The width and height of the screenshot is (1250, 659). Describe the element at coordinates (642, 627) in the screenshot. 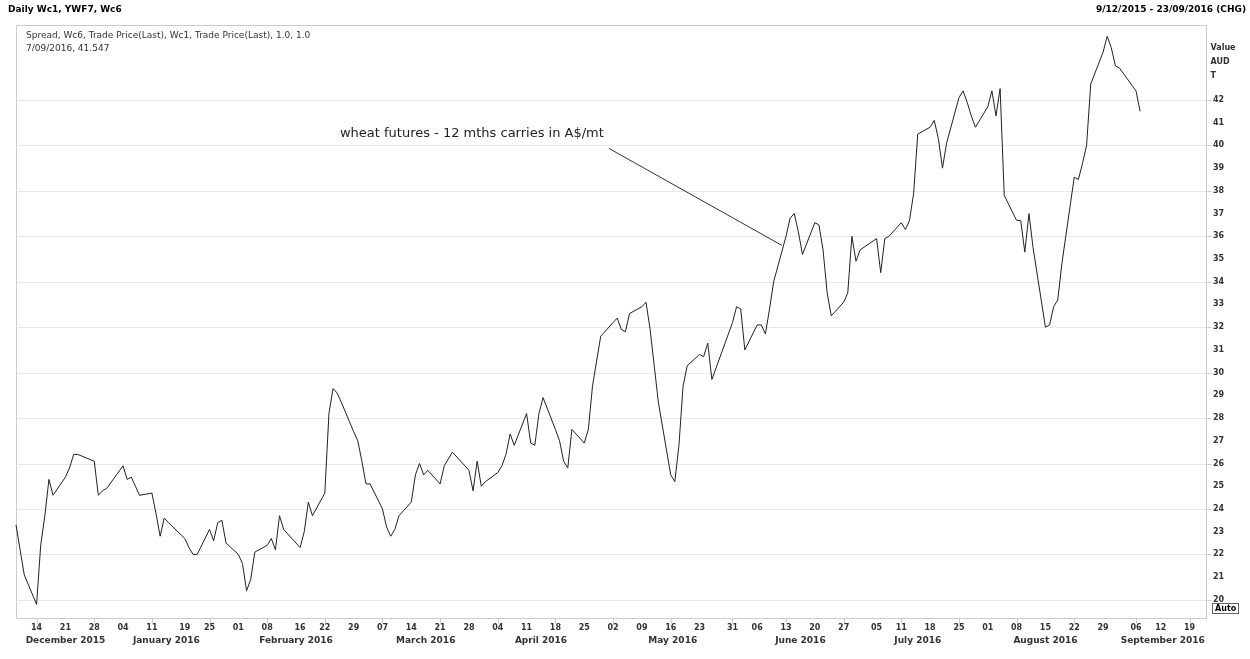

I see `x-tick-label: 09` at that location.